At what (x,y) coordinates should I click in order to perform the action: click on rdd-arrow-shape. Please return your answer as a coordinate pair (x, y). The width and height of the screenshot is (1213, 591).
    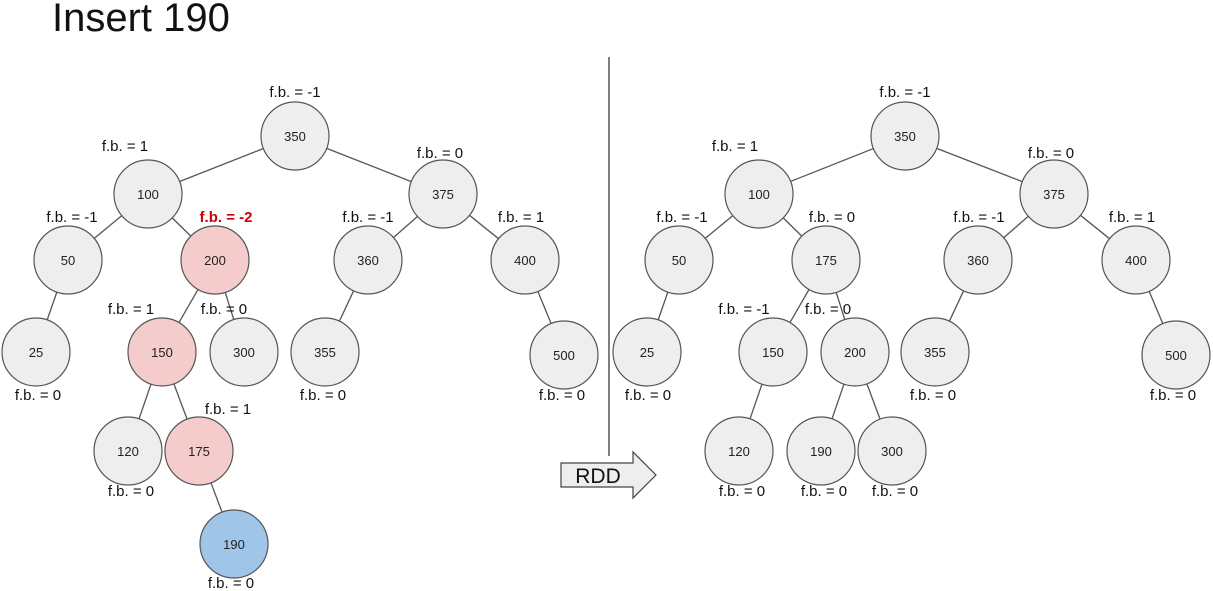
    Looking at the image, I should click on (608, 475).